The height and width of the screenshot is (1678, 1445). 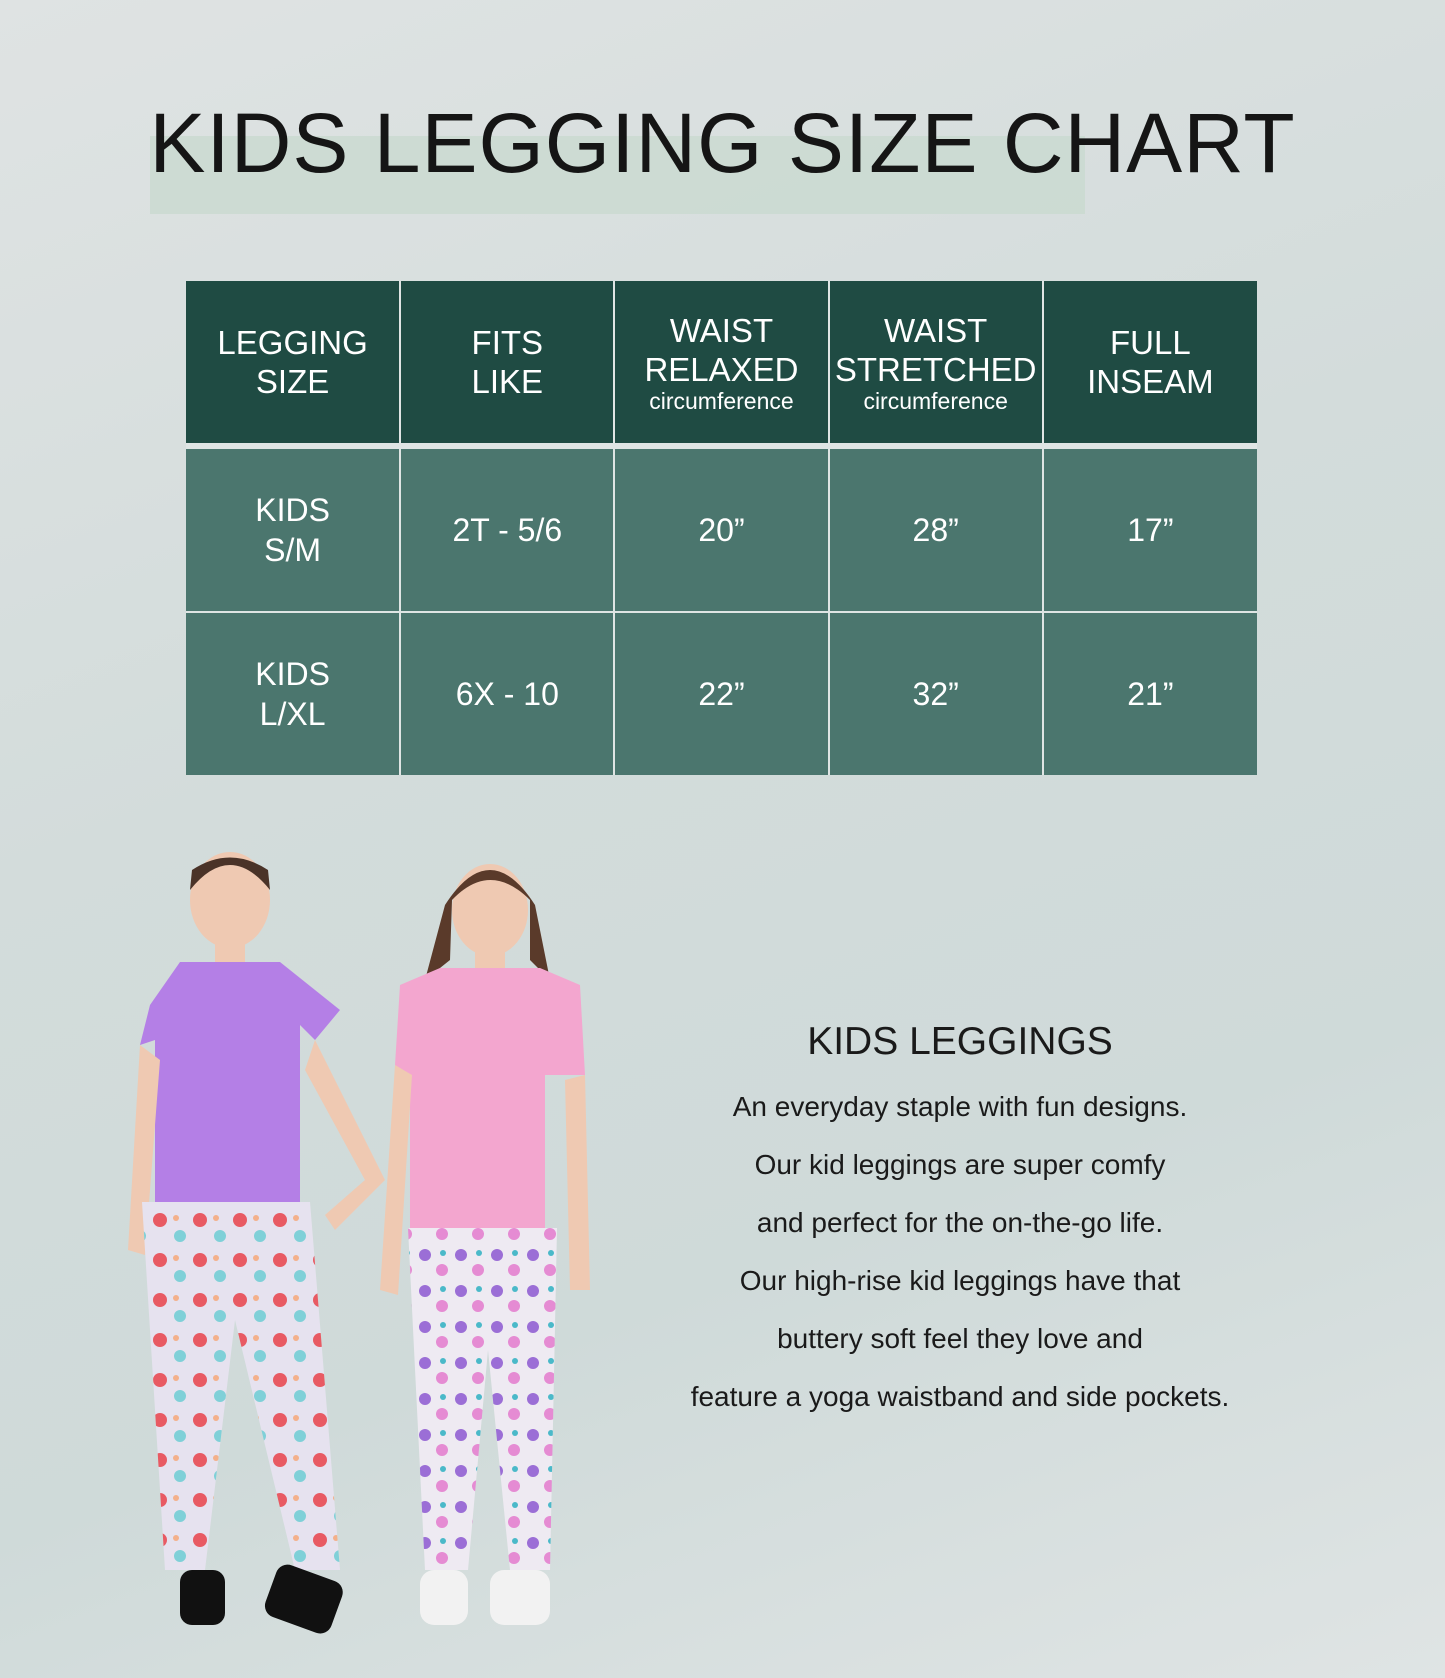 I want to click on cell-waist-relaxed: 22”, so click(x=721, y=693).